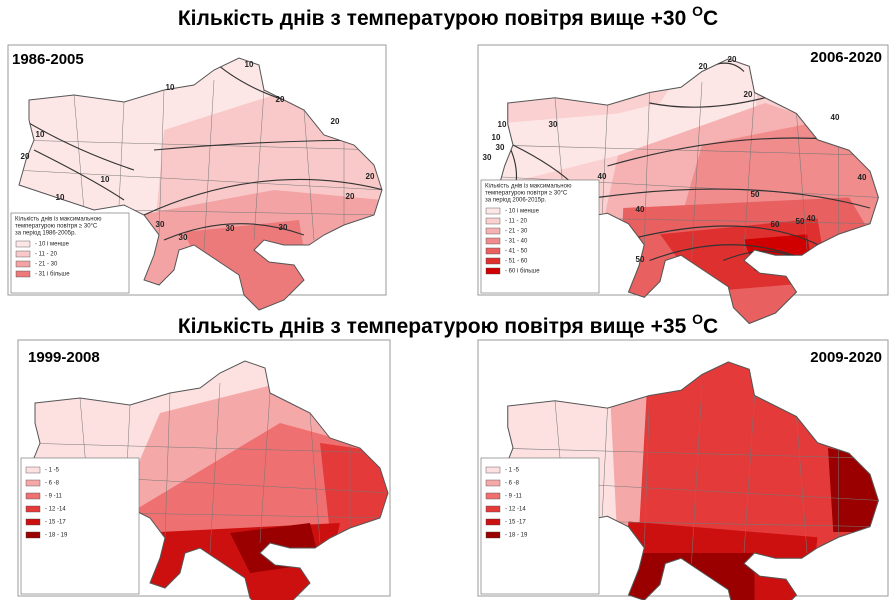 This screenshot has width=896, height=600. I want to click on legend-label: - 31 і більше, so click(52, 275).